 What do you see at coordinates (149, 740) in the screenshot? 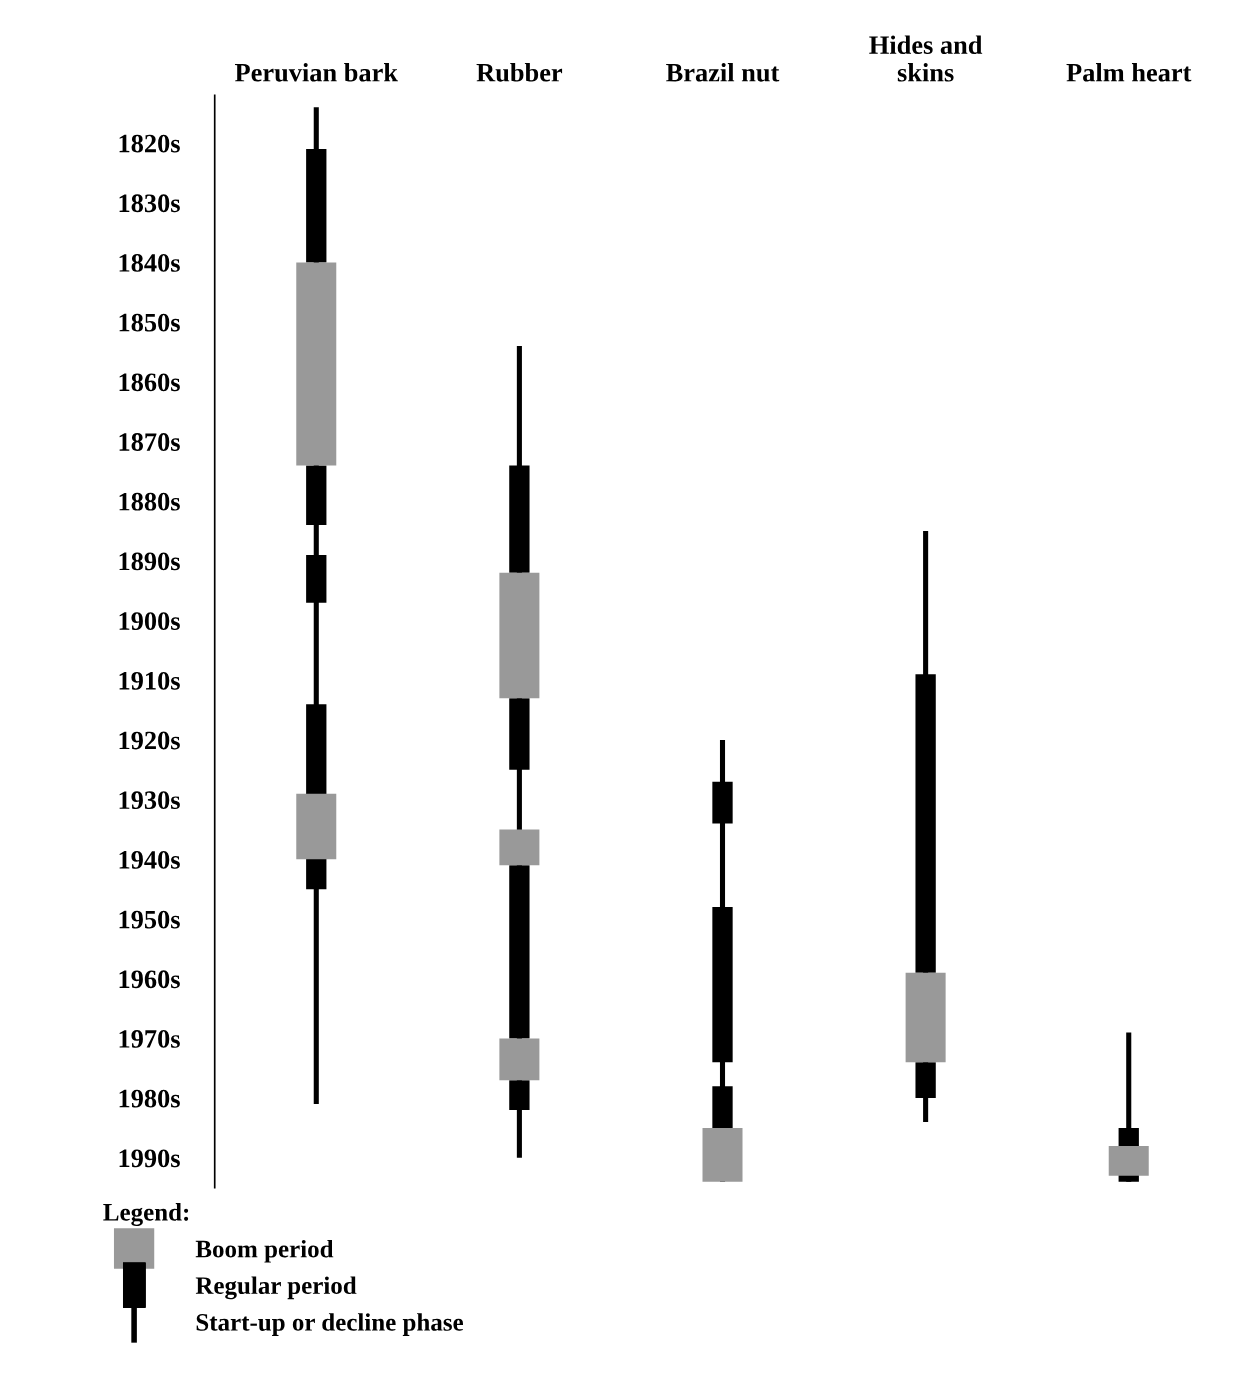
I see `y-tick-label: 1920s` at bounding box center [149, 740].